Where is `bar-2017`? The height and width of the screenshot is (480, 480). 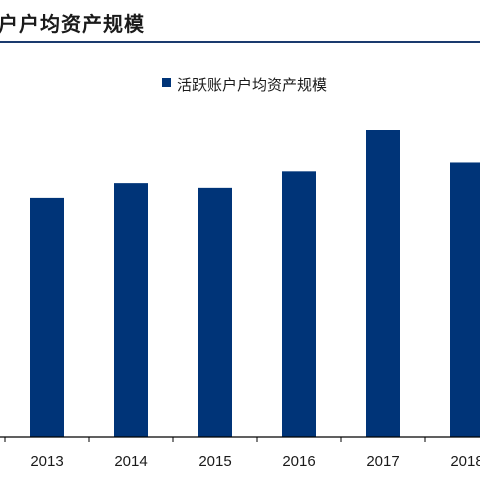 bar-2017 is located at coordinates (383, 283).